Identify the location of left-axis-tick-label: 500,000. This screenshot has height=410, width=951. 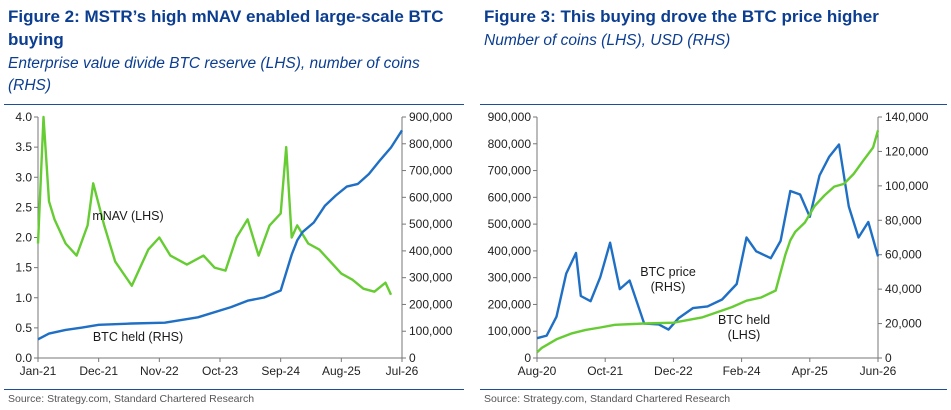
(510, 224).